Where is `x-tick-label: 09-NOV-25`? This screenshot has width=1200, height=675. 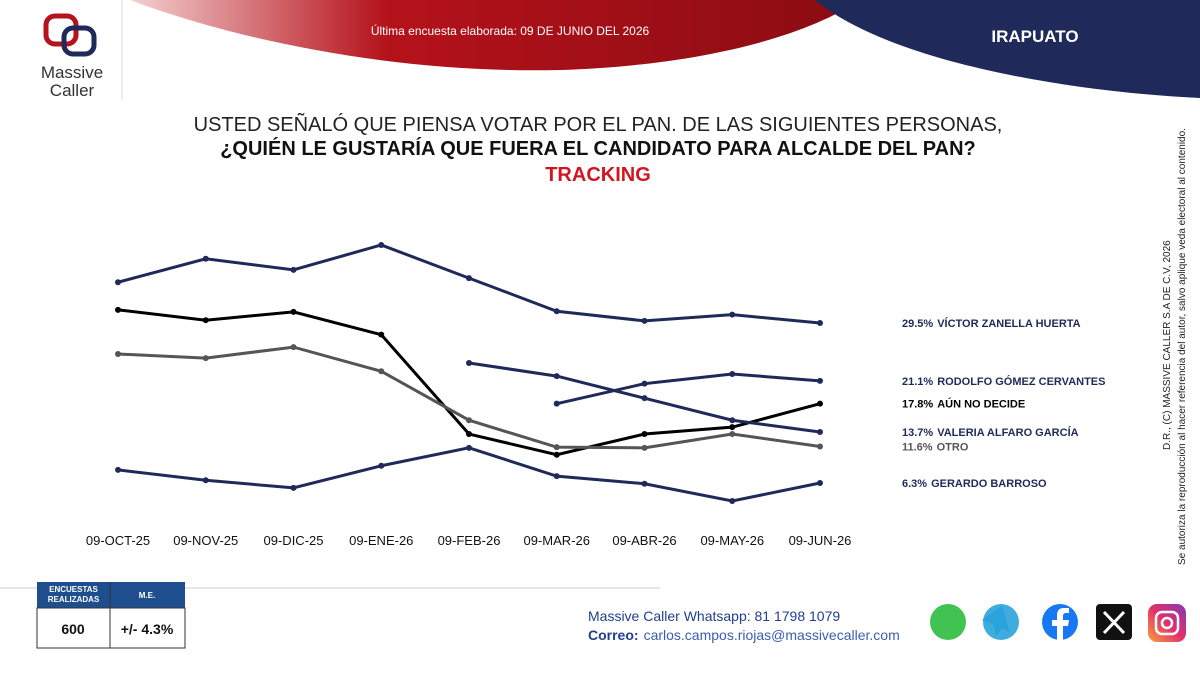
x-tick-label: 09-NOV-25 is located at coordinates (205, 540).